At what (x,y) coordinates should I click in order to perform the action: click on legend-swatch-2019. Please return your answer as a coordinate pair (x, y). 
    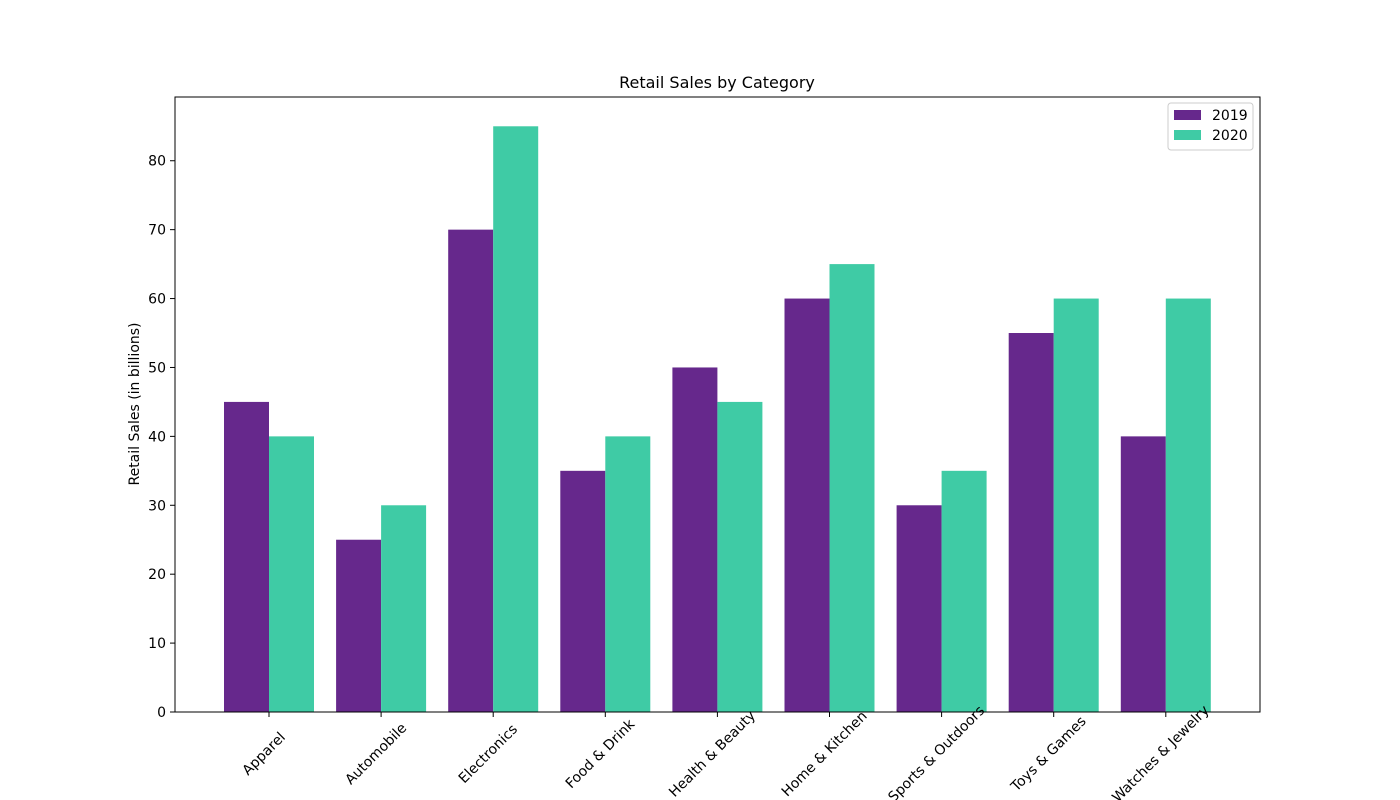
    Looking at the image, I should click on (1187, 115).